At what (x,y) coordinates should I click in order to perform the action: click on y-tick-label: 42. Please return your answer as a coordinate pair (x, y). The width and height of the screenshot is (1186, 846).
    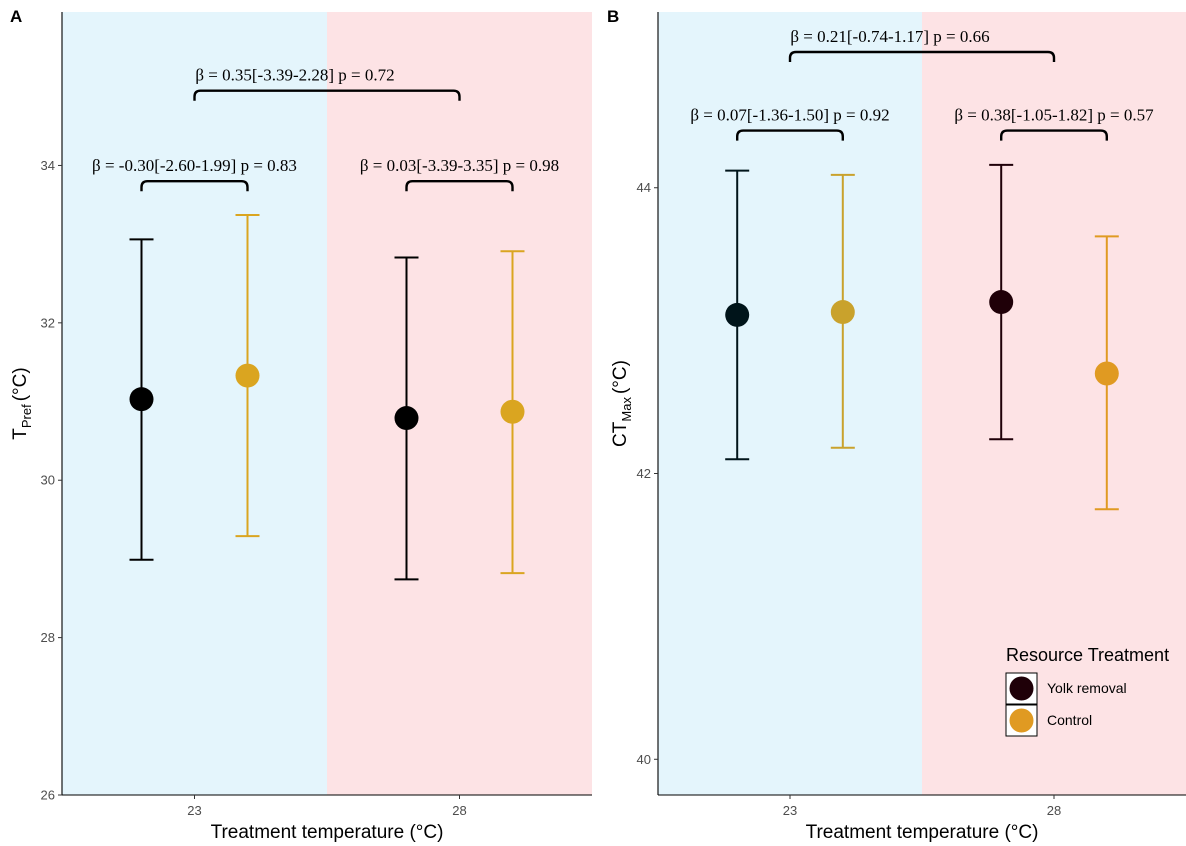
    Looking at the image, I should click on (644, 473).